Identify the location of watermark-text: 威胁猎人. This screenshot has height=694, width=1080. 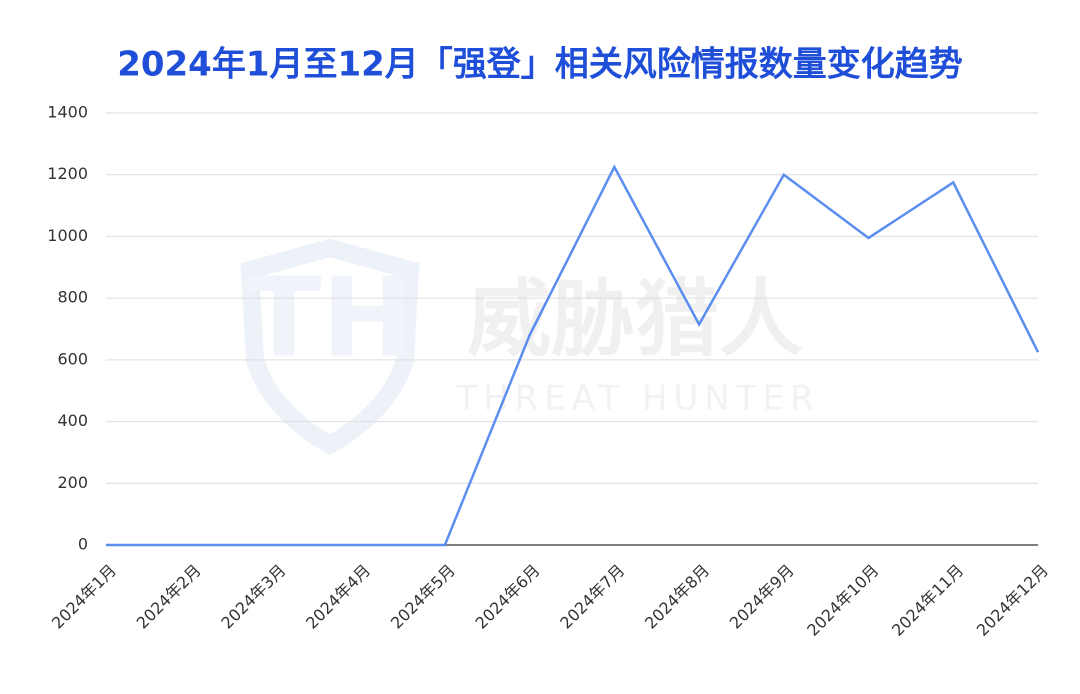
(635, 319).